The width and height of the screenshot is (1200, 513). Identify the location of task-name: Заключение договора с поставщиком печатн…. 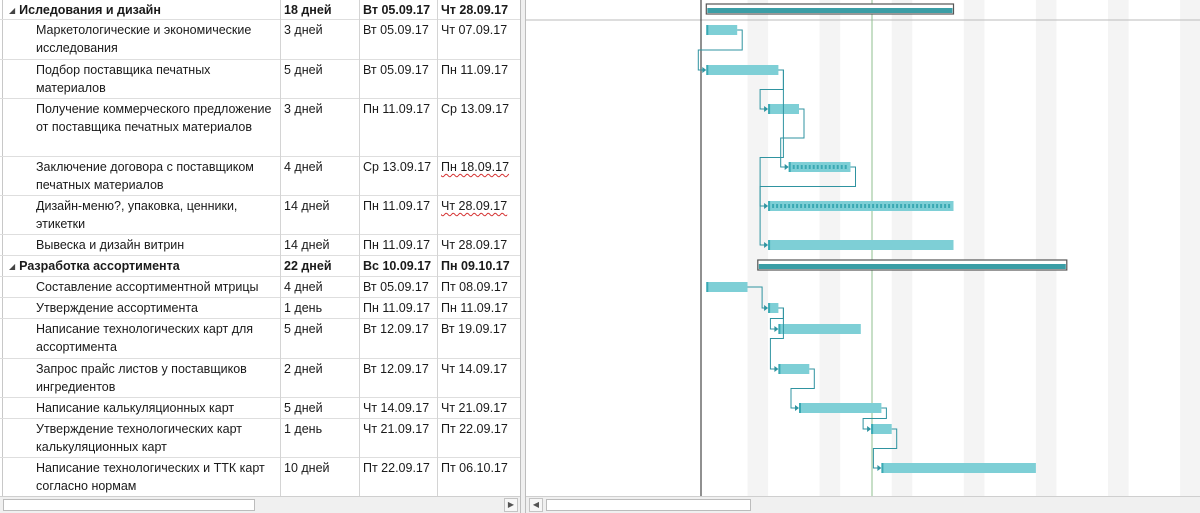
(142, 176).